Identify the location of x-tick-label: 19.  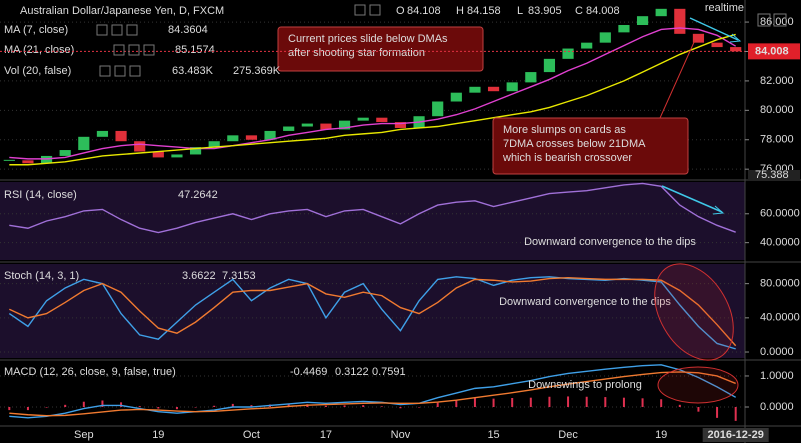
(158, 435).